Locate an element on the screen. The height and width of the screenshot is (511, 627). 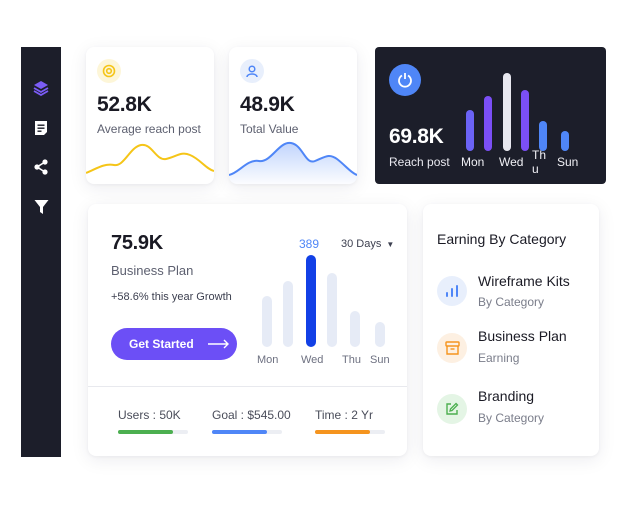
total-value-value: 48.9K is located at coordinates (267, 104).